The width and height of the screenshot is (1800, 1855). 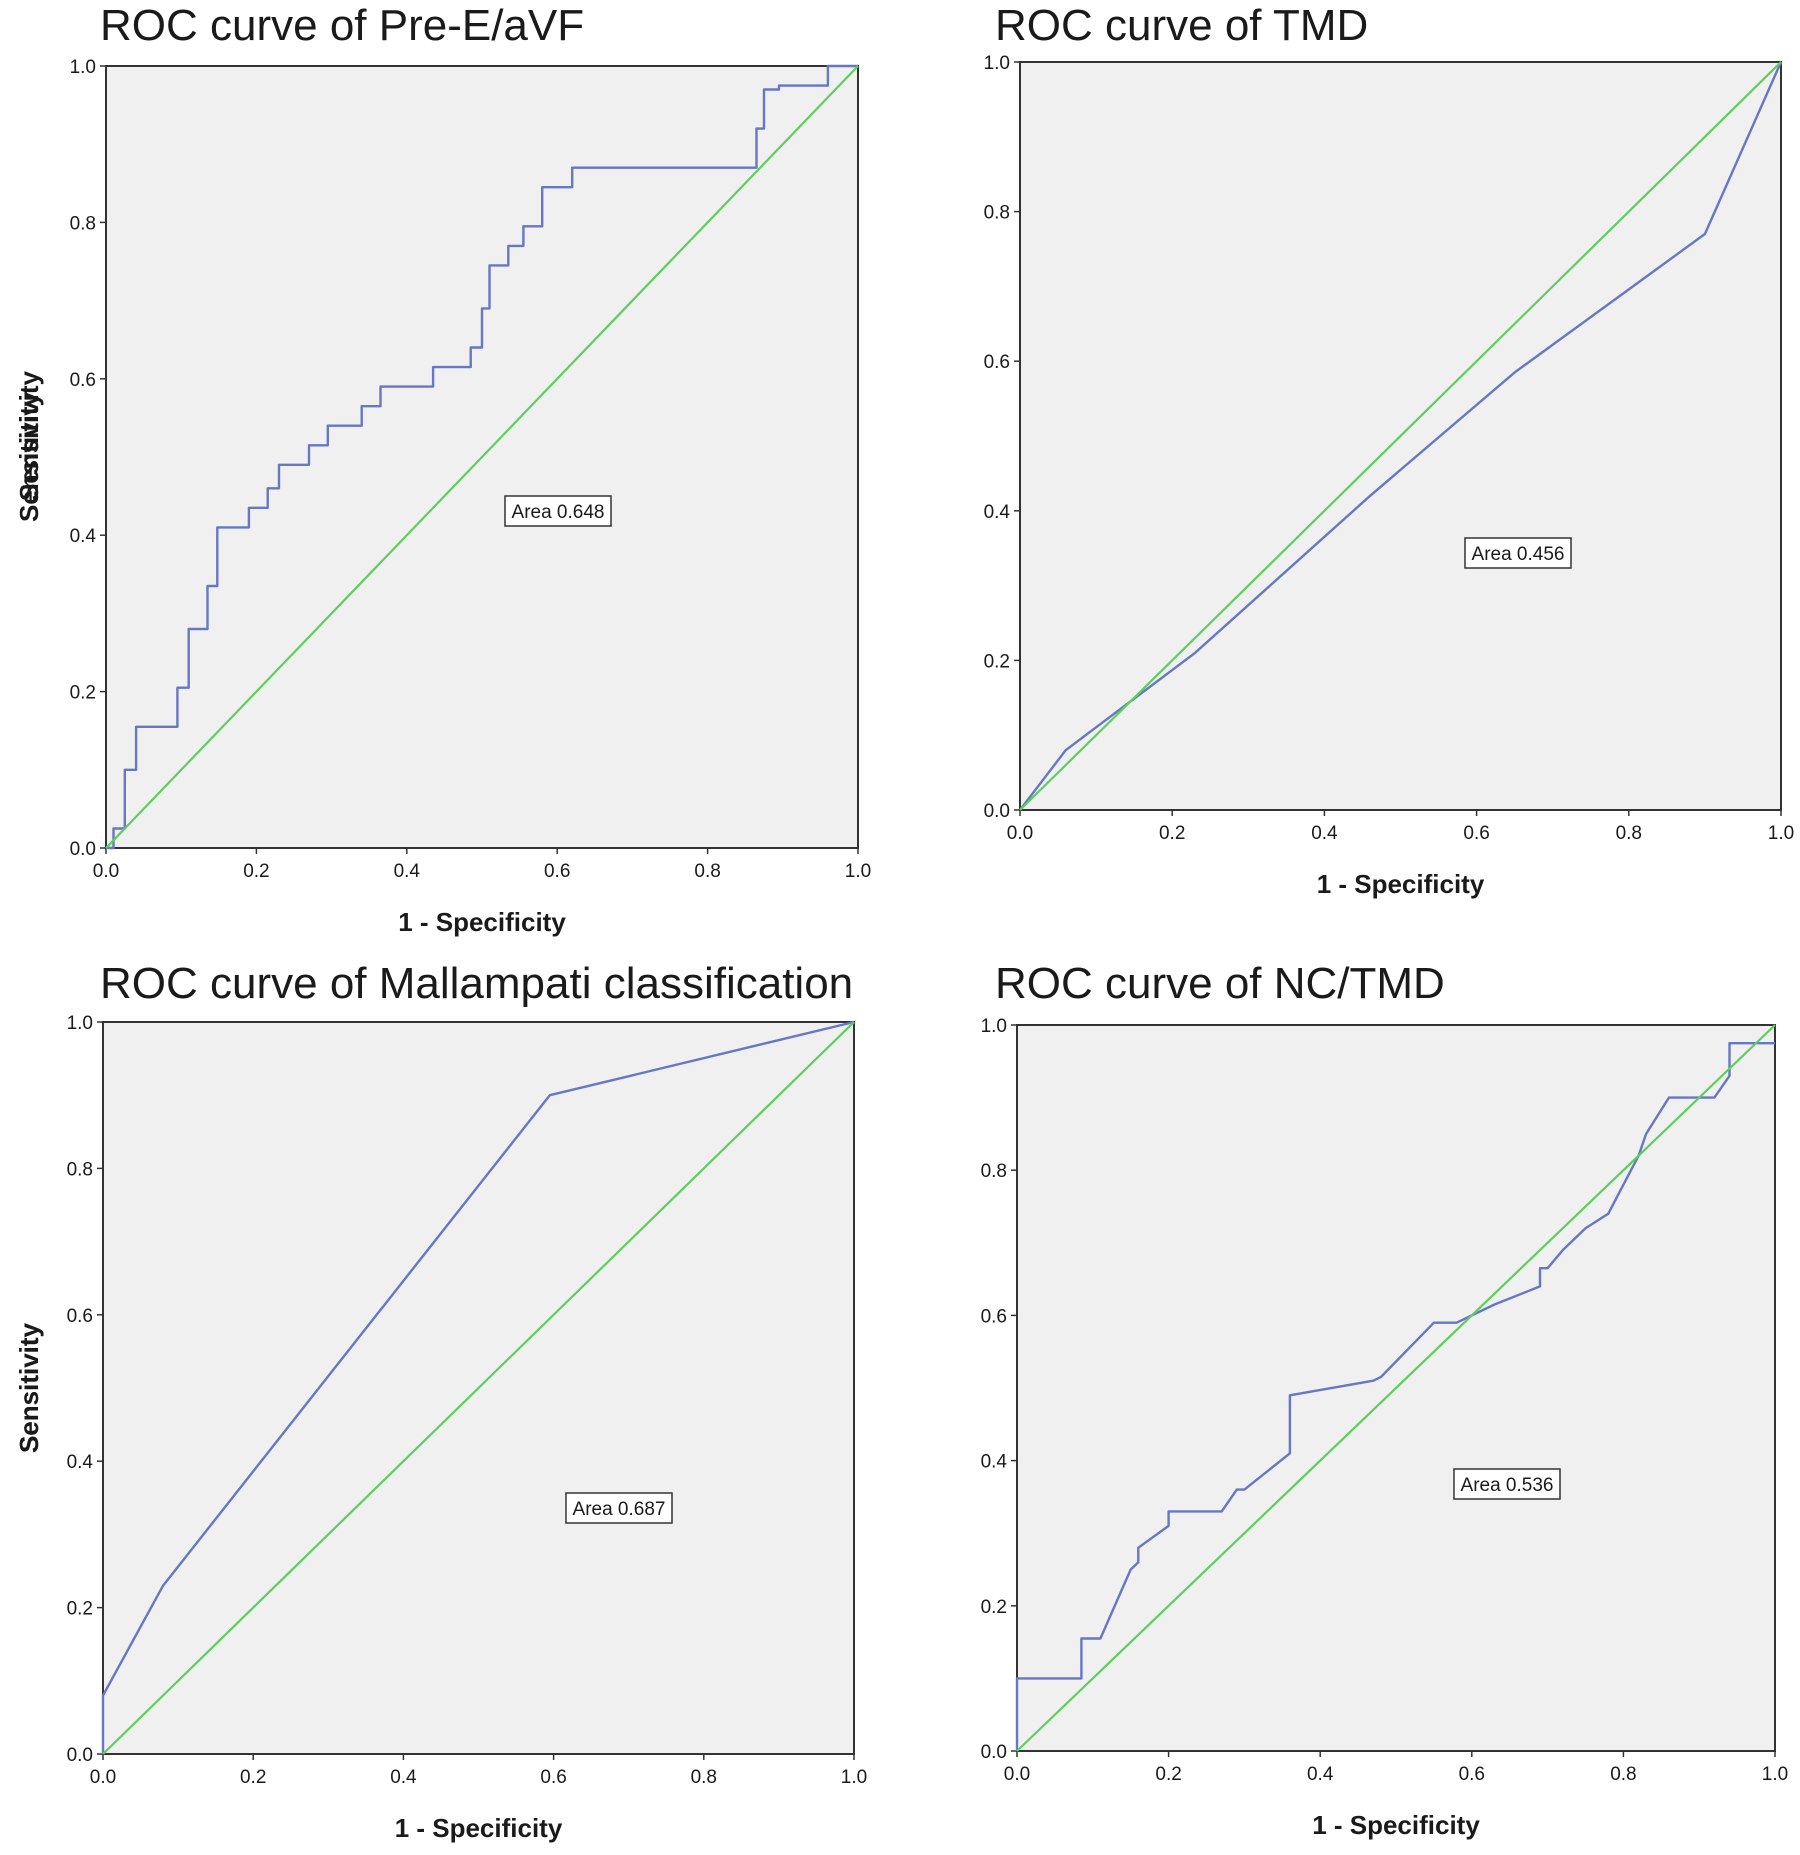 What do you see at coordinates (1220, 983) in the screenshot?
I see `chart-title: ROC curve of NC/TMD` at bounding box center [1220, 983].